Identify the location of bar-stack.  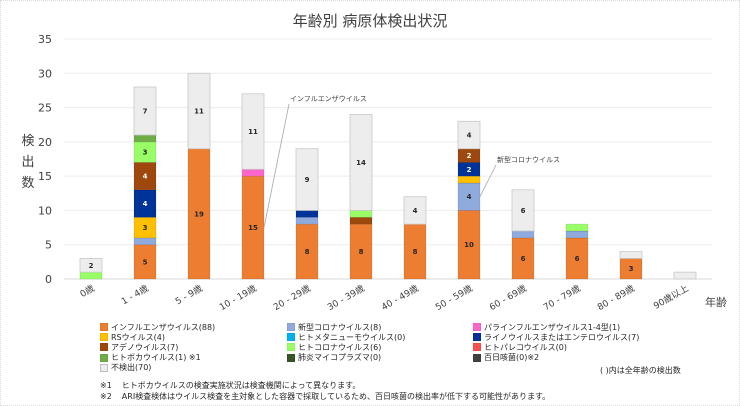
(685, 275).